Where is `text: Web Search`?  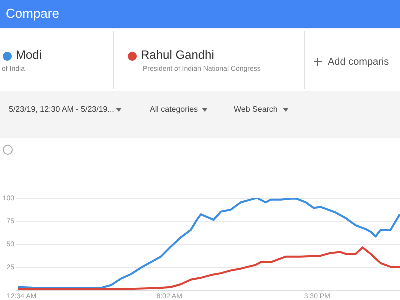
text: Web Search is located at coordinates (256, 109).